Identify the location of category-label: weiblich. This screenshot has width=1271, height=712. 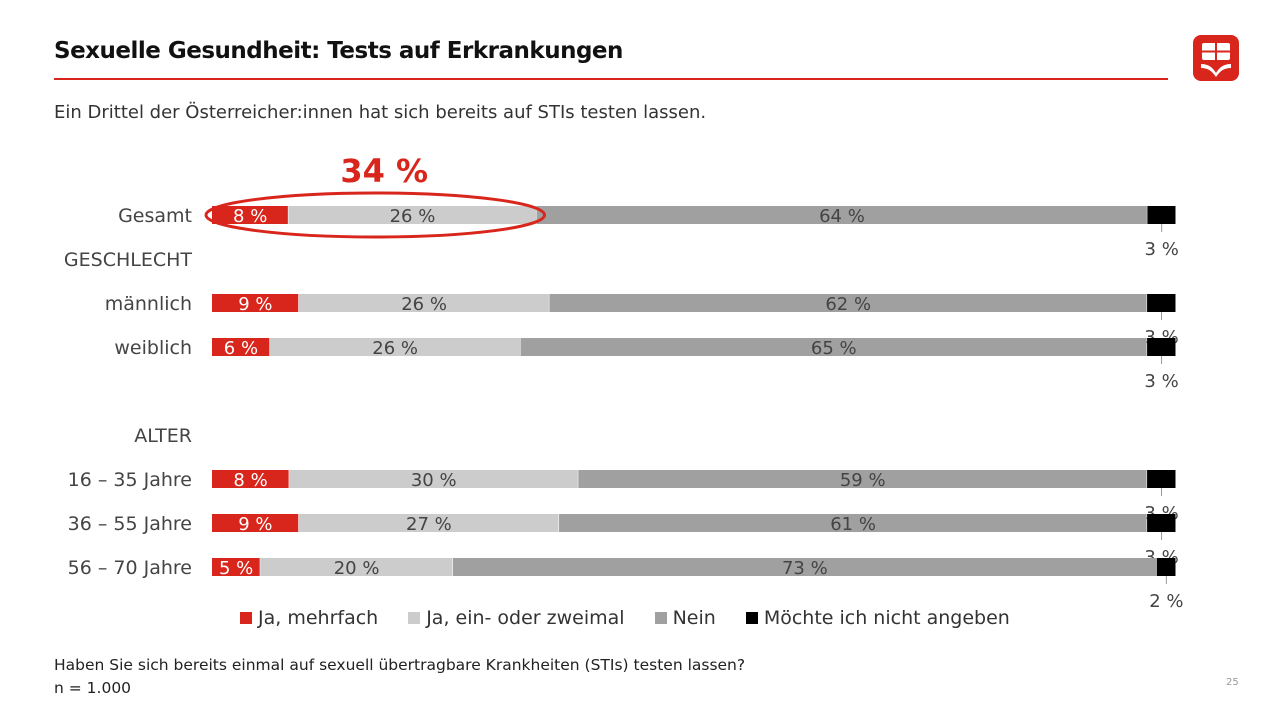
(153, 348).